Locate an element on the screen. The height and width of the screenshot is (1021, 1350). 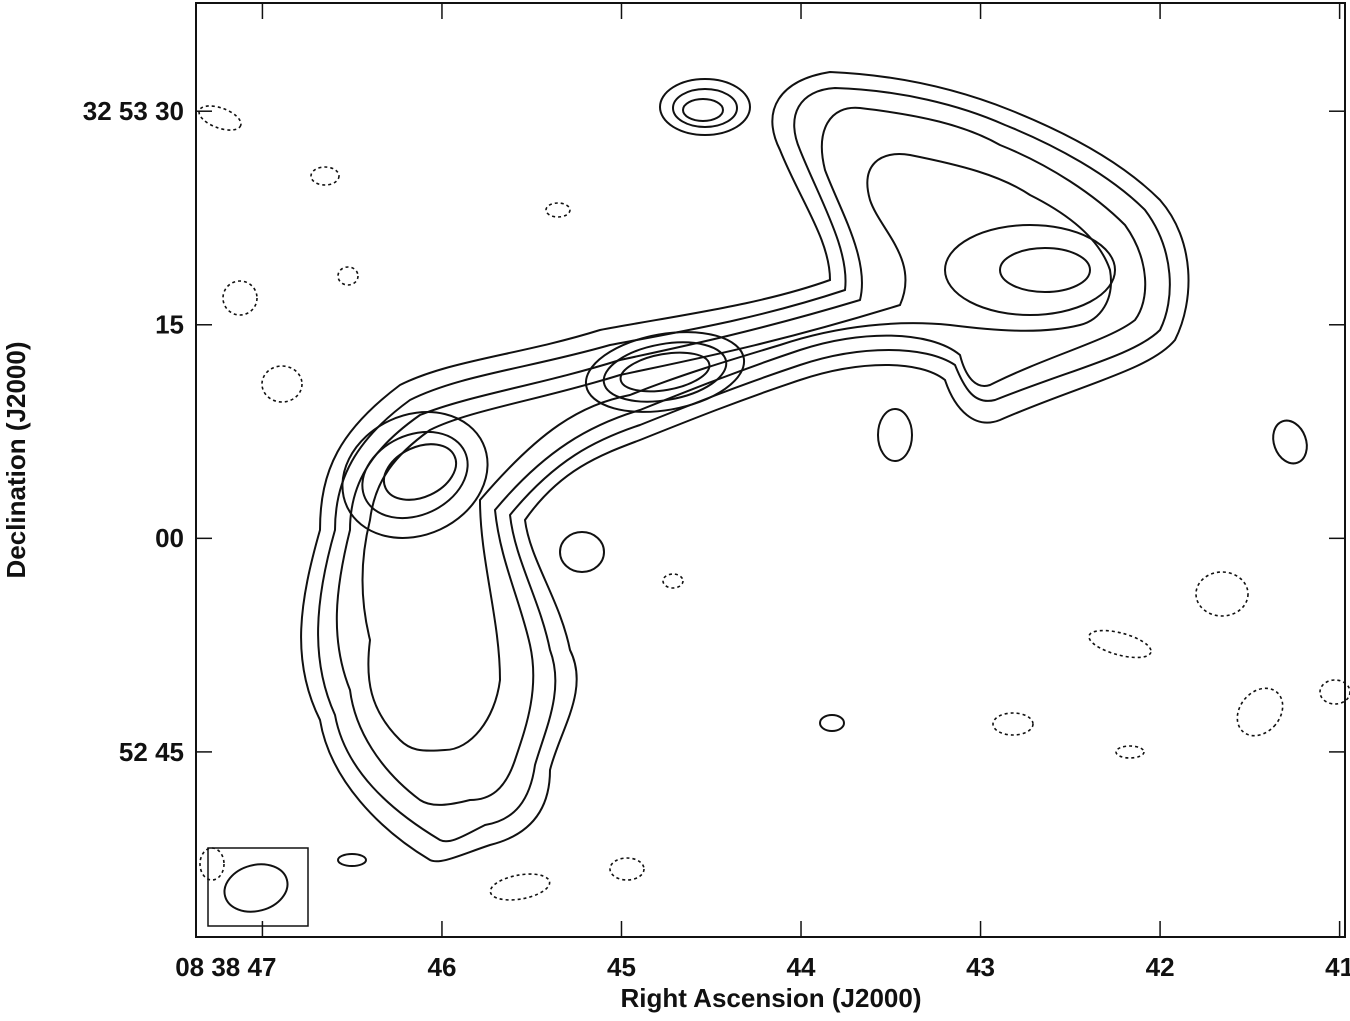
x-tick-label: 08 38 47 is located at coordinates (225, 967).